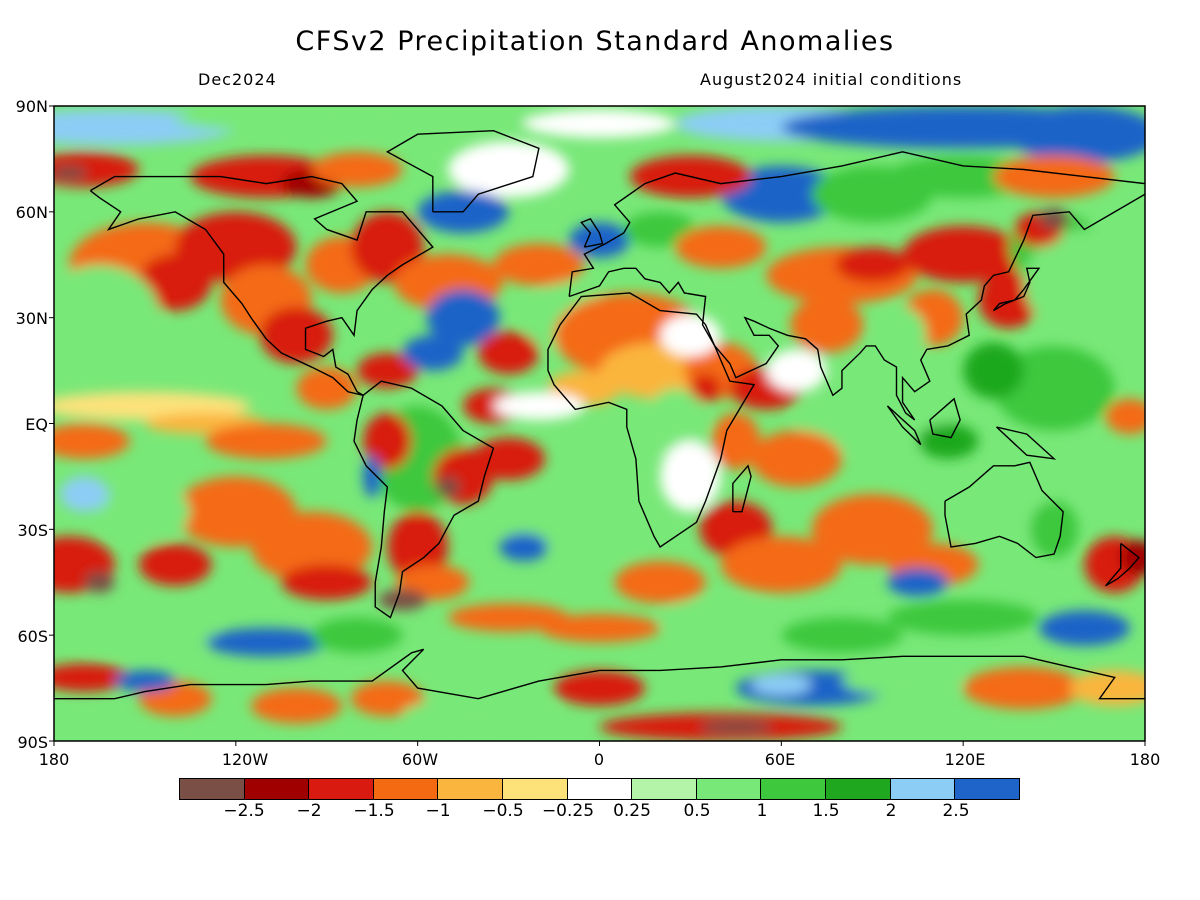 The image size is (1200, 900). What do you see at coordinates (31, 212) in the screenshot?
I see `lat-label-60n: 60N` at bounding box center [31, 212].